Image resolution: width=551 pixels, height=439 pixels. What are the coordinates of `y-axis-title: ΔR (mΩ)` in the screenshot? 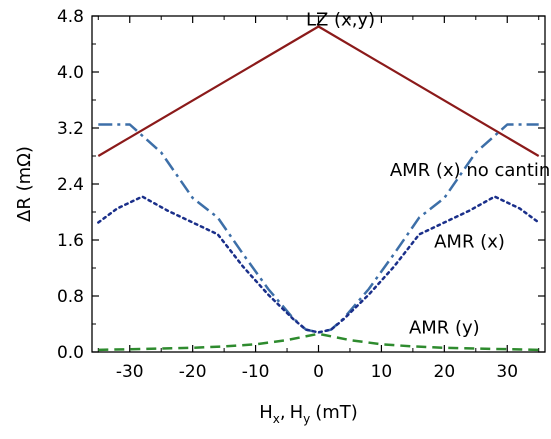 It's located at (24, 184).